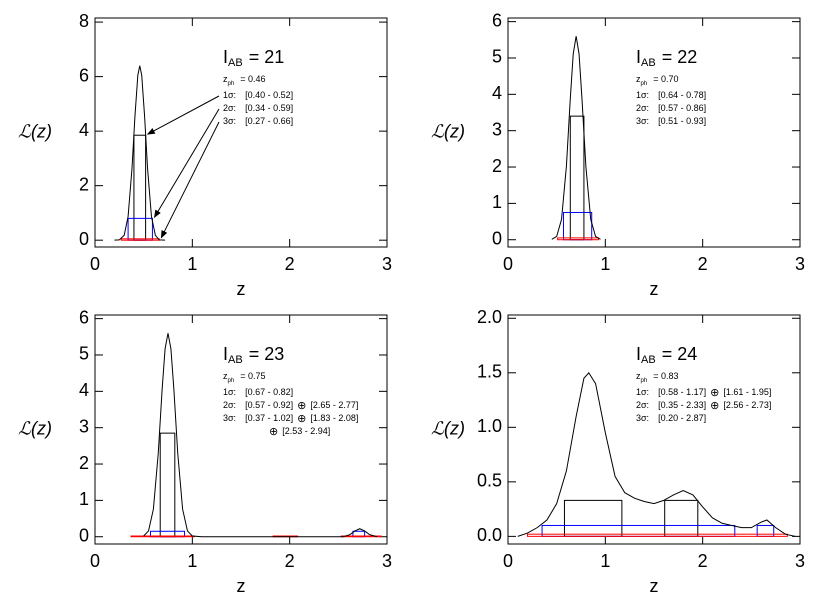  What do you see at coordinates (682, 108) in the screenshot?
I see `interval-range: [0.57 - 0.86]` at bounding box center [682, 108].